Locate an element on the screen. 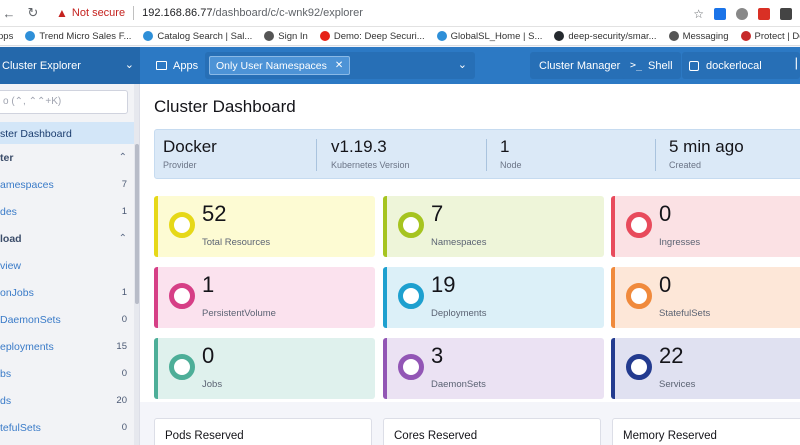  cluster-manager-label: Cluster Manager is located at coordinates (580, 65).